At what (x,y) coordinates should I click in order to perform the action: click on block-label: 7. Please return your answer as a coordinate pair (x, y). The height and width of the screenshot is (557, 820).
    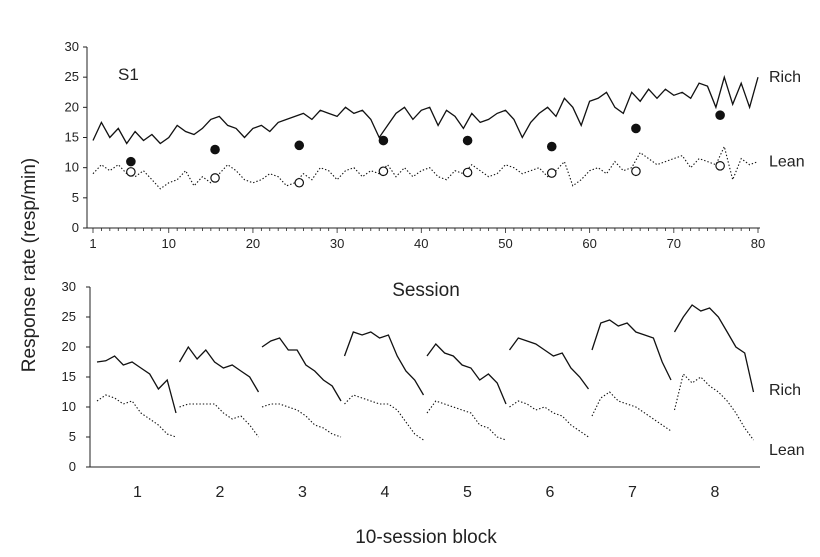
    Looking at the image, I should click on (632, 492).